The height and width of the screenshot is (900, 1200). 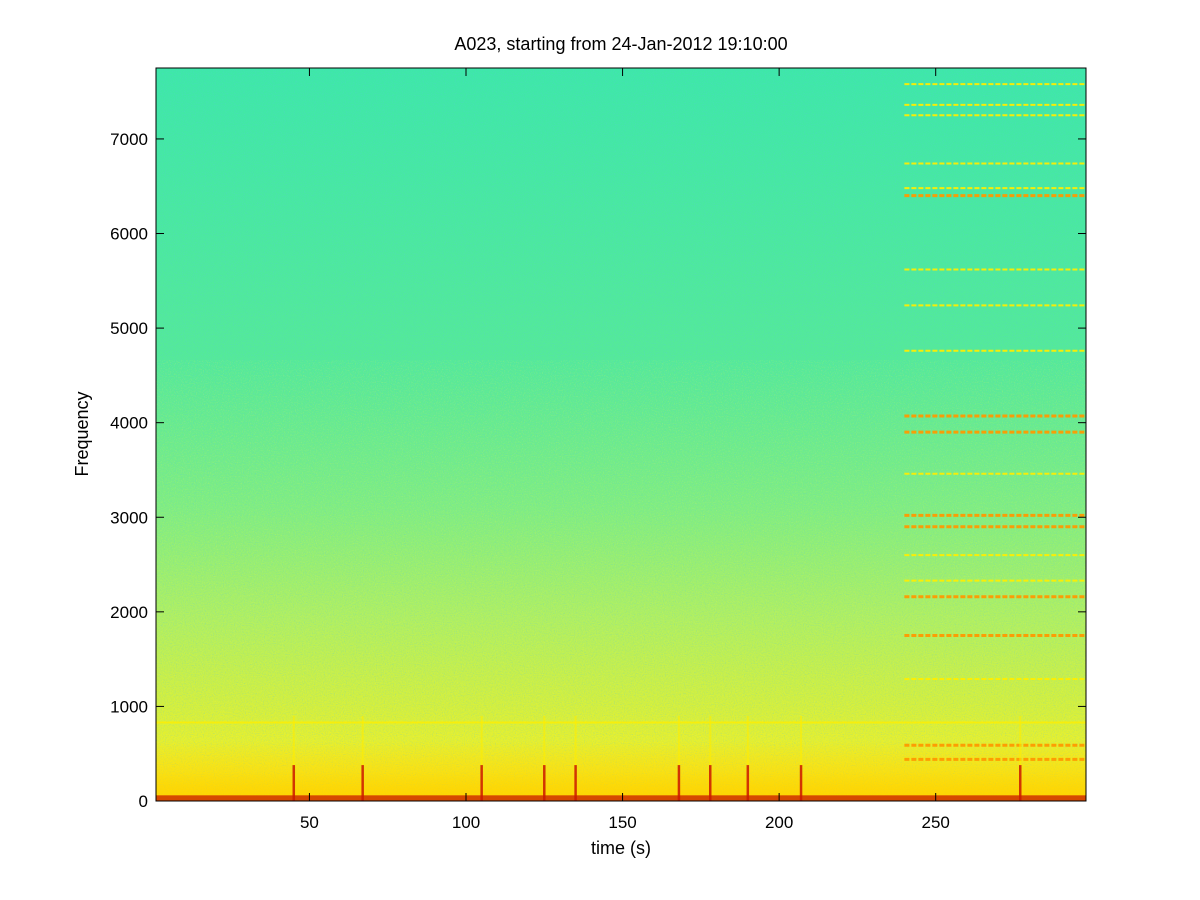 What do you see at coordinates (621, 848) in the screenshot?
I see `x-axis-label: time (s)` at bounding box center [621, 848].